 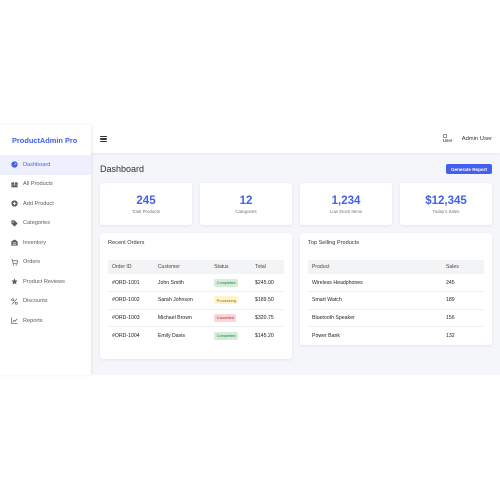 What do you see at coordinates (131, 318) in the screenshot?
I see `order-id: #ORD-1003` at bounding box center [131, 318].